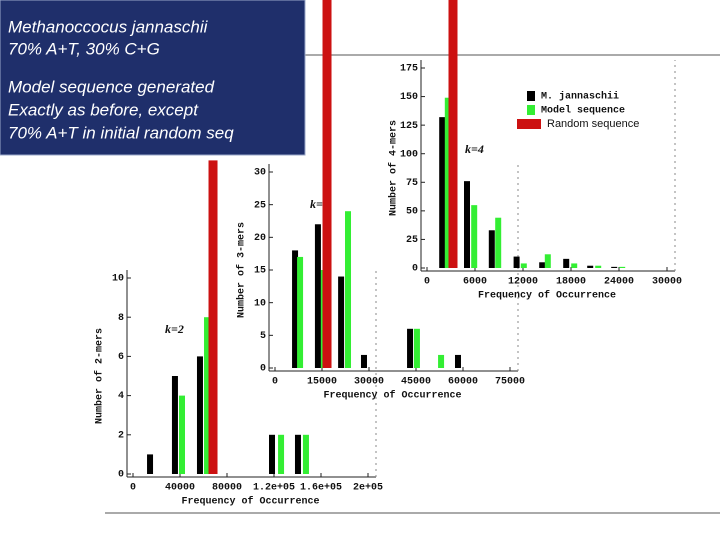 The height and width of the screenshot is (540, 720). What do you see at coordinates (322, 382) in the screenshot?
I see `x-tick-label: 15000` at bounding box center [322, 382].